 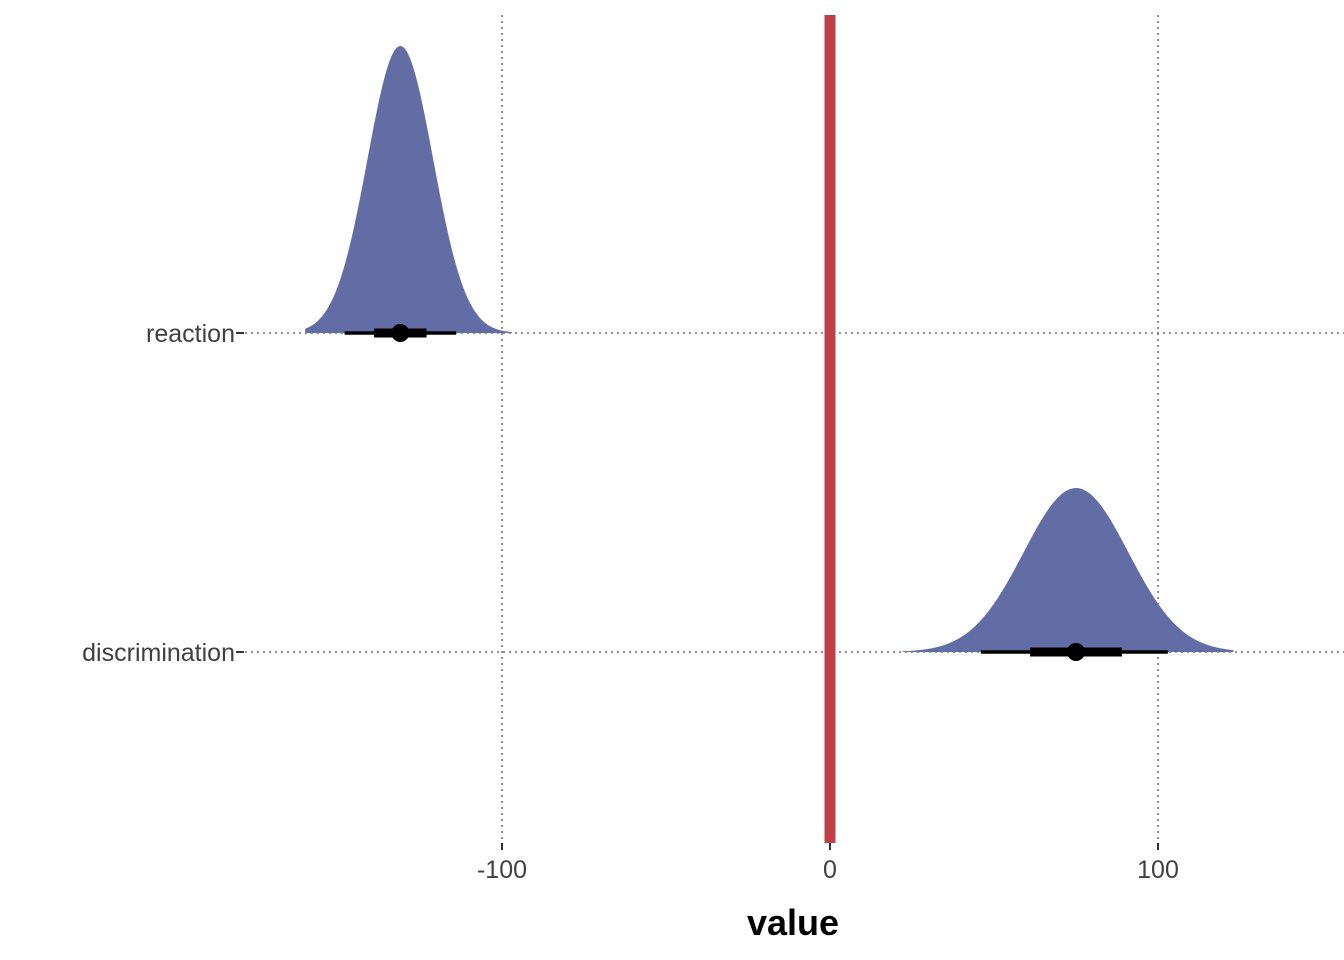 I want to click on x-axis-title: value, so click(x=793, y=922).